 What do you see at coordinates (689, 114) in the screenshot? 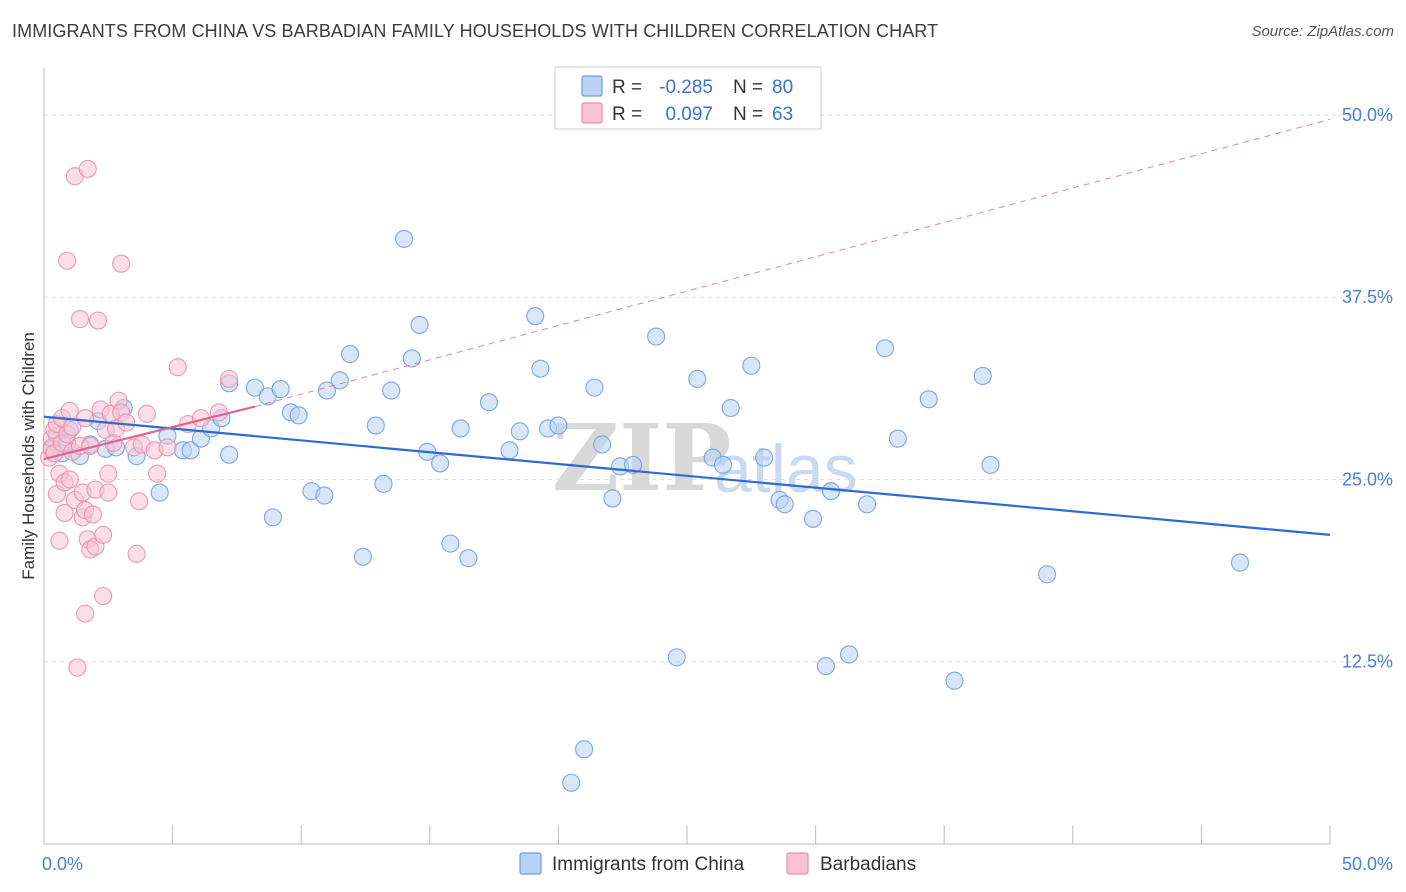
I see `barbadians-r-value: 0.097` at bounding box center [689, 114].